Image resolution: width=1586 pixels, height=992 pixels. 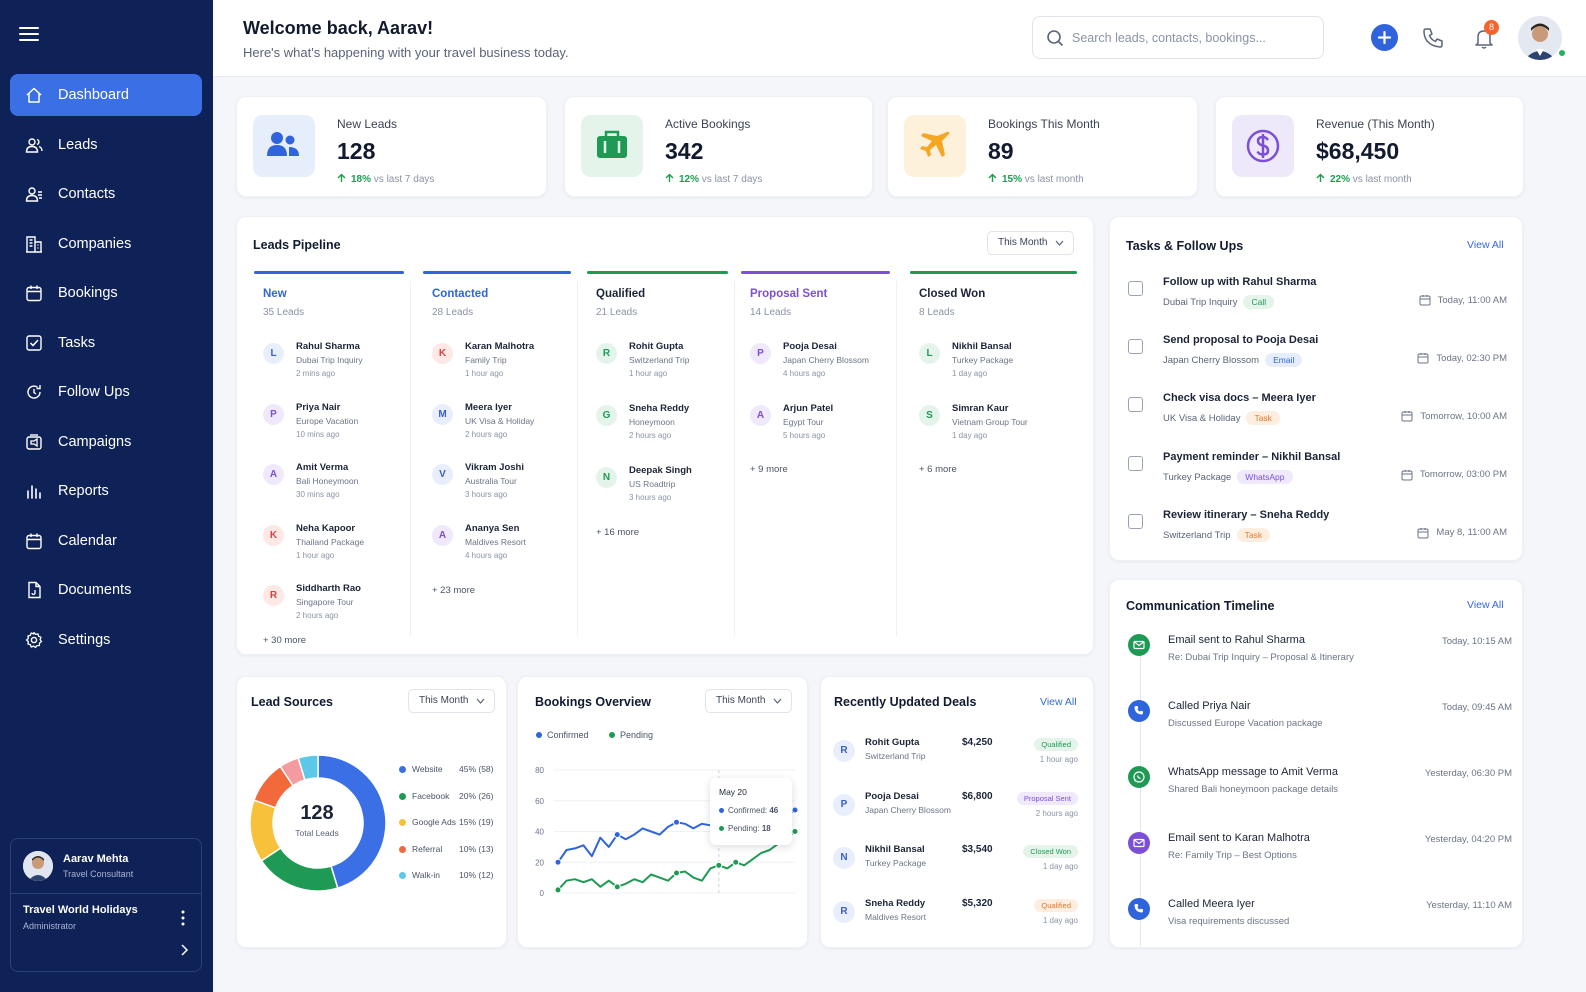 I want to click on lead-card: L Nikhil Bansal Turkey Package 1 day ago, so click(x=989, y=363).